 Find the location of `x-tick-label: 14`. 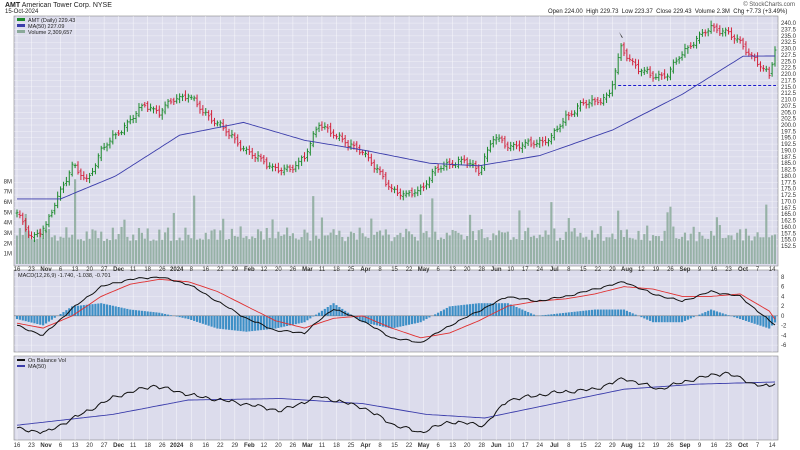

x-tick-label: 14 is located at coordinates (772, 270).